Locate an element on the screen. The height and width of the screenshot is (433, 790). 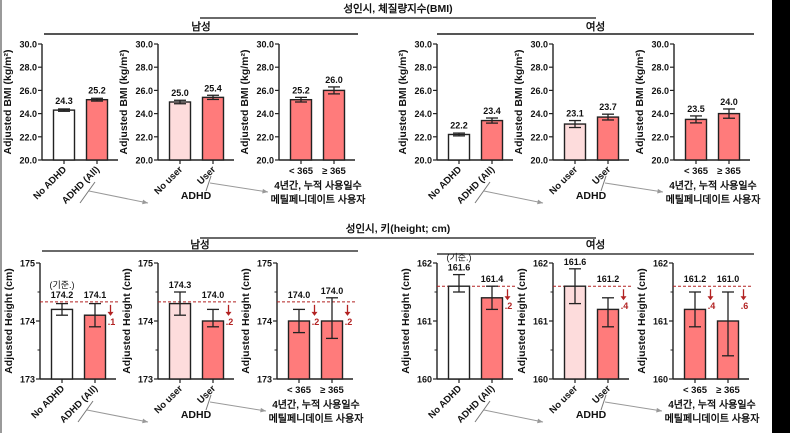
y-tick-label: 175 is located at coordinates (27, 264).